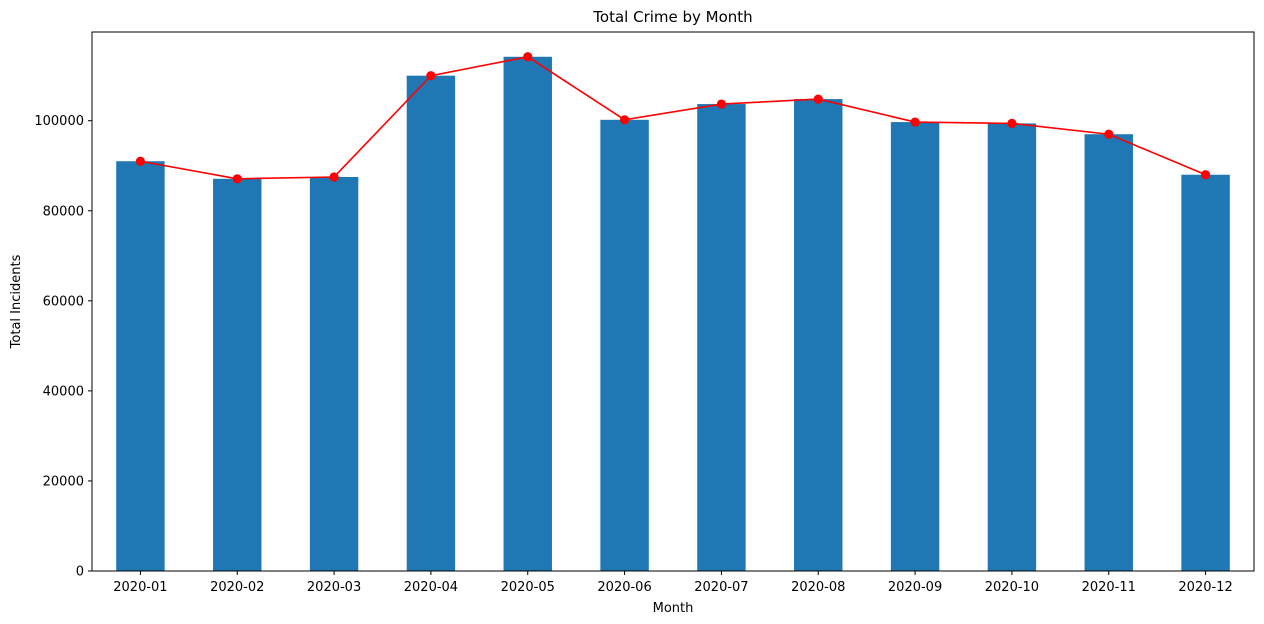 Image resolution: width=1264 pixels, height=624 pixels. I want to click on x-tick-label: 2020-03, so click(334, 587).